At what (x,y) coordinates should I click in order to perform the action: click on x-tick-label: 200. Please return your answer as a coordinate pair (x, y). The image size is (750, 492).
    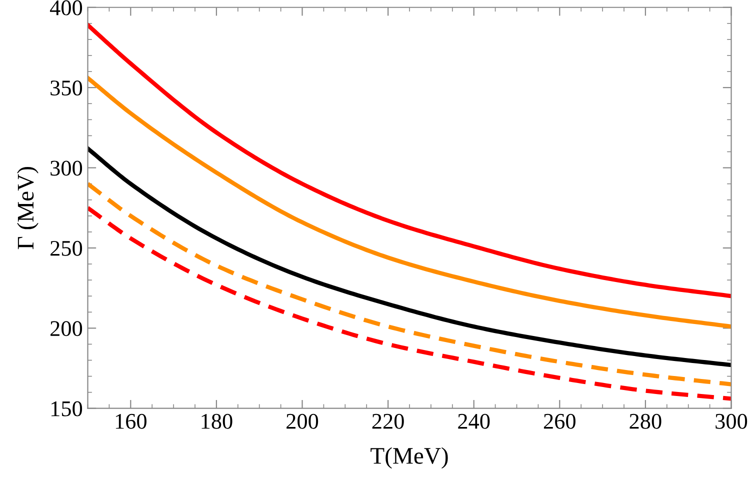
    Looking at the image, I should click on (302, 421).